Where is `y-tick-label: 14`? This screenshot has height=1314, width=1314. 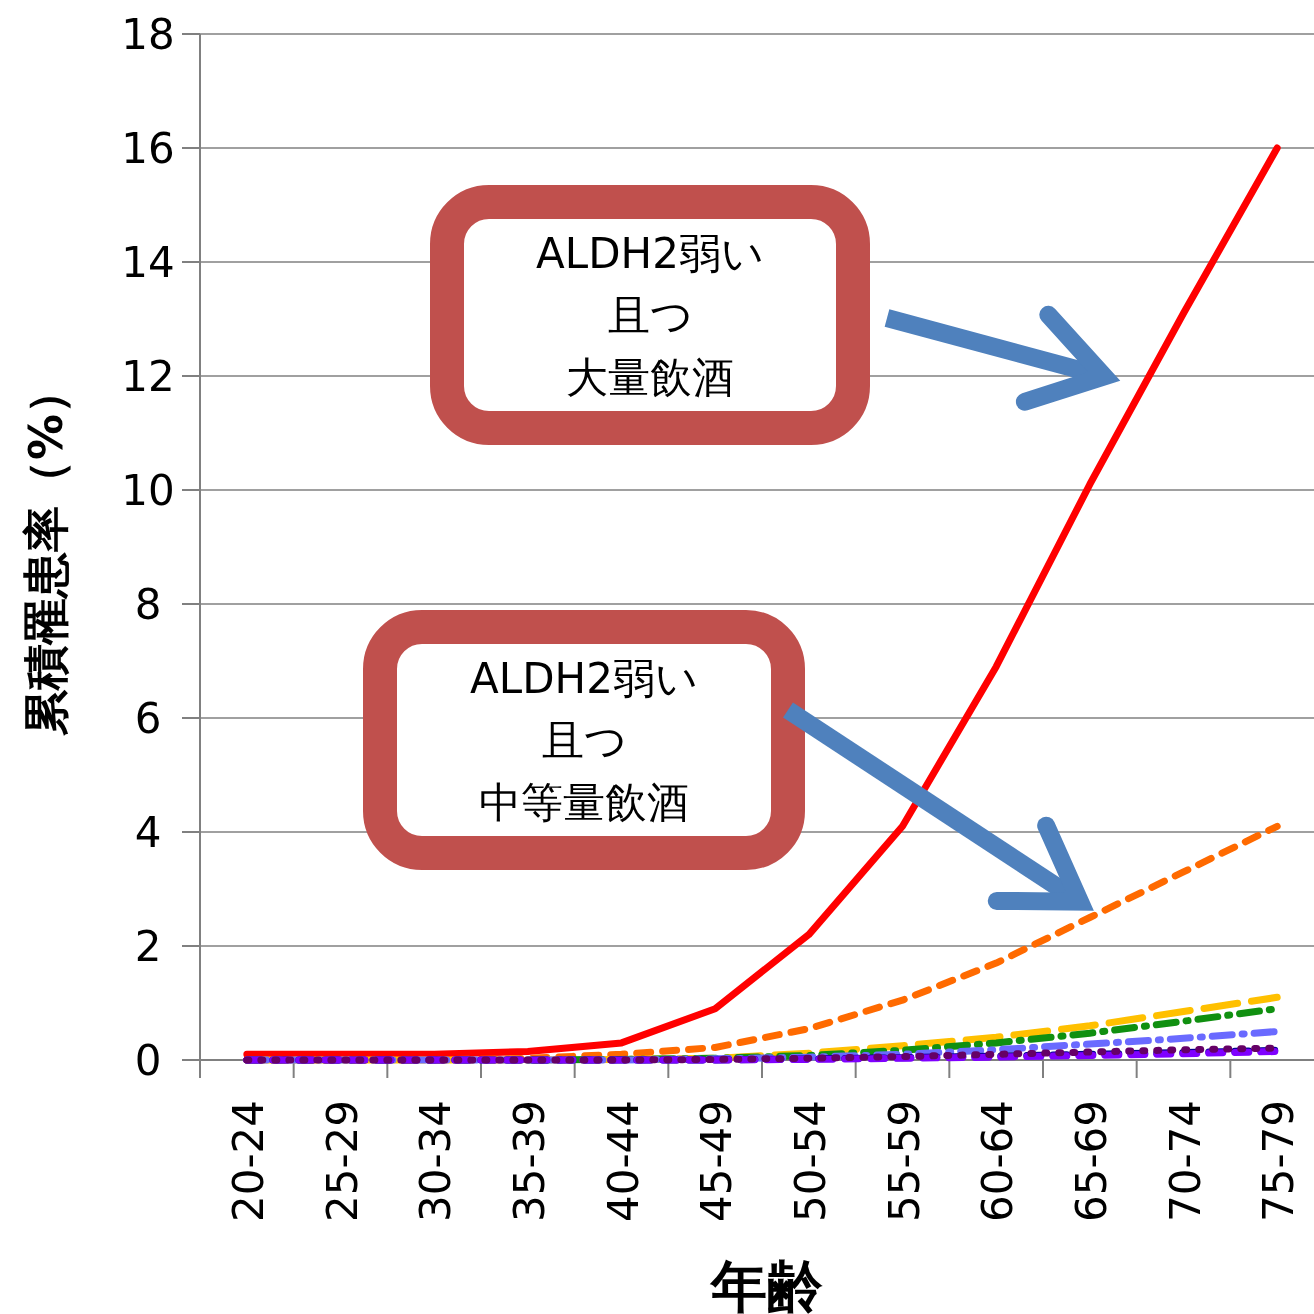
y-tick-label: 14 is located at coordinates (148, 262).